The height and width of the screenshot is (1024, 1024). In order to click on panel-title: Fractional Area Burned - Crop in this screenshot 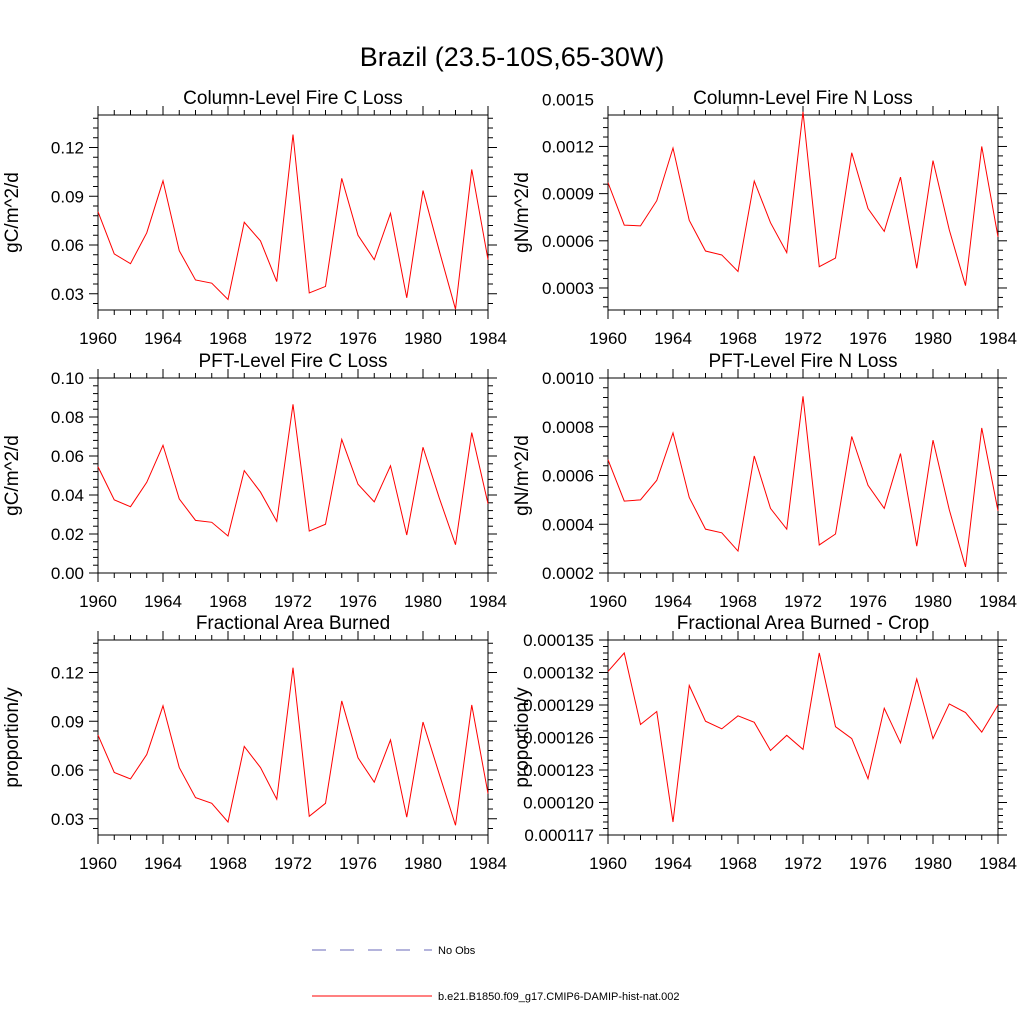, I will do `click(803, 623)`.